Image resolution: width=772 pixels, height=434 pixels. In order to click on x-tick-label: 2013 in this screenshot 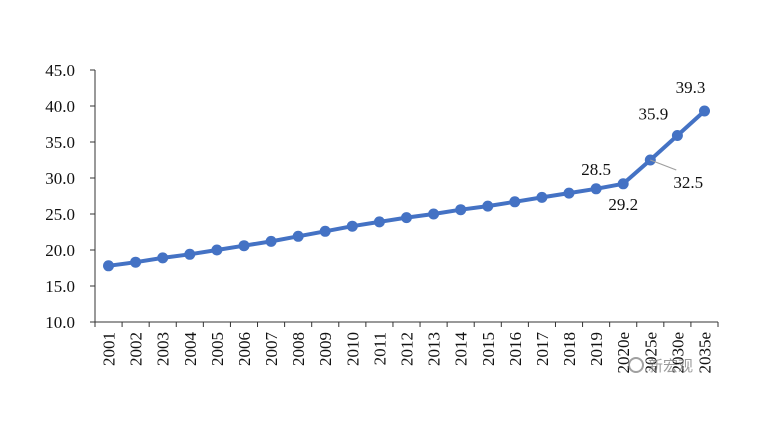, I will do `click(434, 349)`.